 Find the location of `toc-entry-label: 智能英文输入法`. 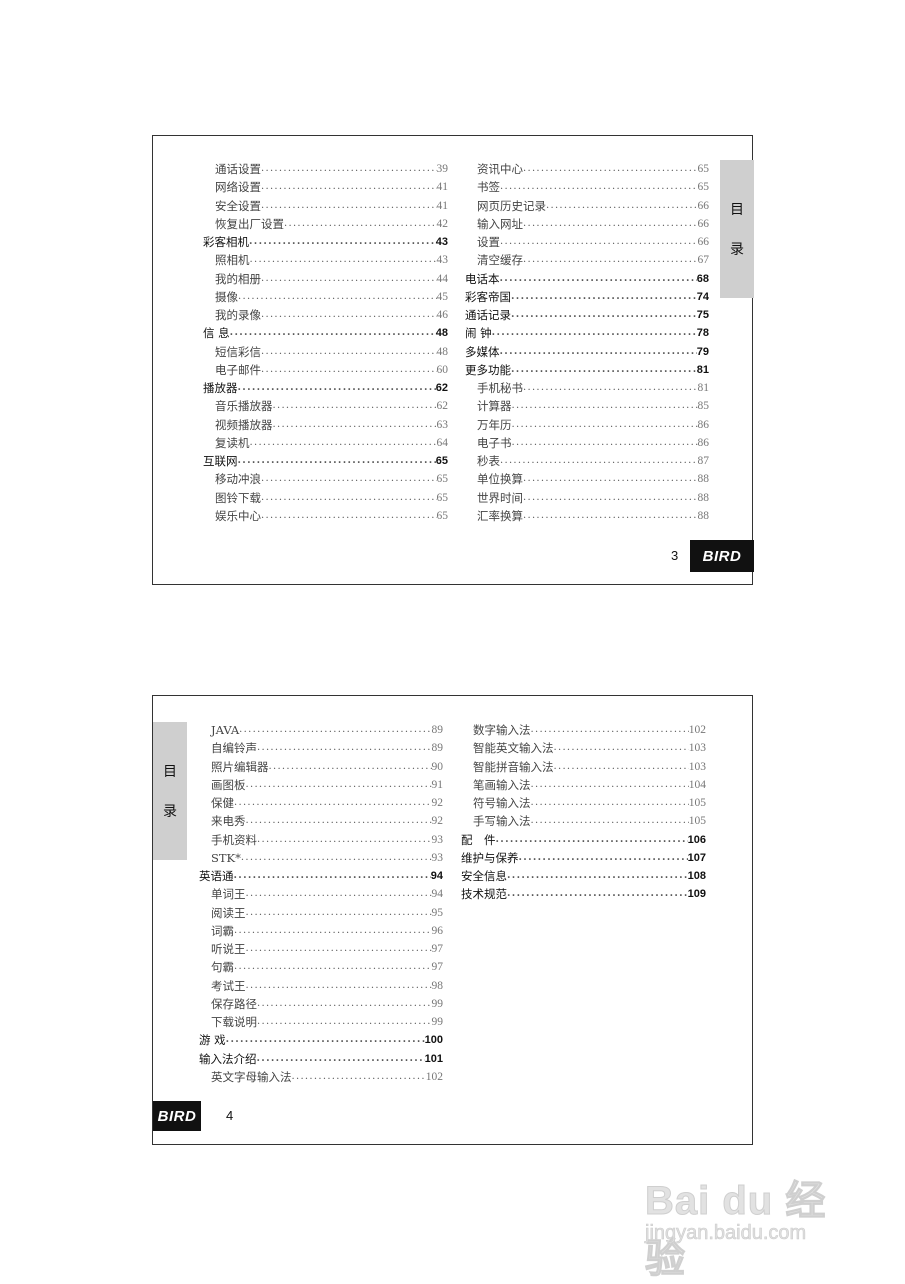

toc-entry-label: 智能英文输入法 is located at coordinates (513, 748).